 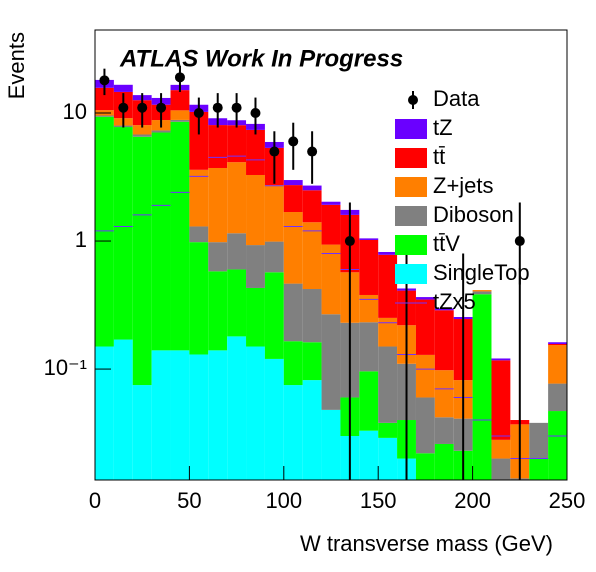 What do you see at coordinates (456, 98) in the screenshot?
I see `legend-label: Data` at bounding box center [456, 98].